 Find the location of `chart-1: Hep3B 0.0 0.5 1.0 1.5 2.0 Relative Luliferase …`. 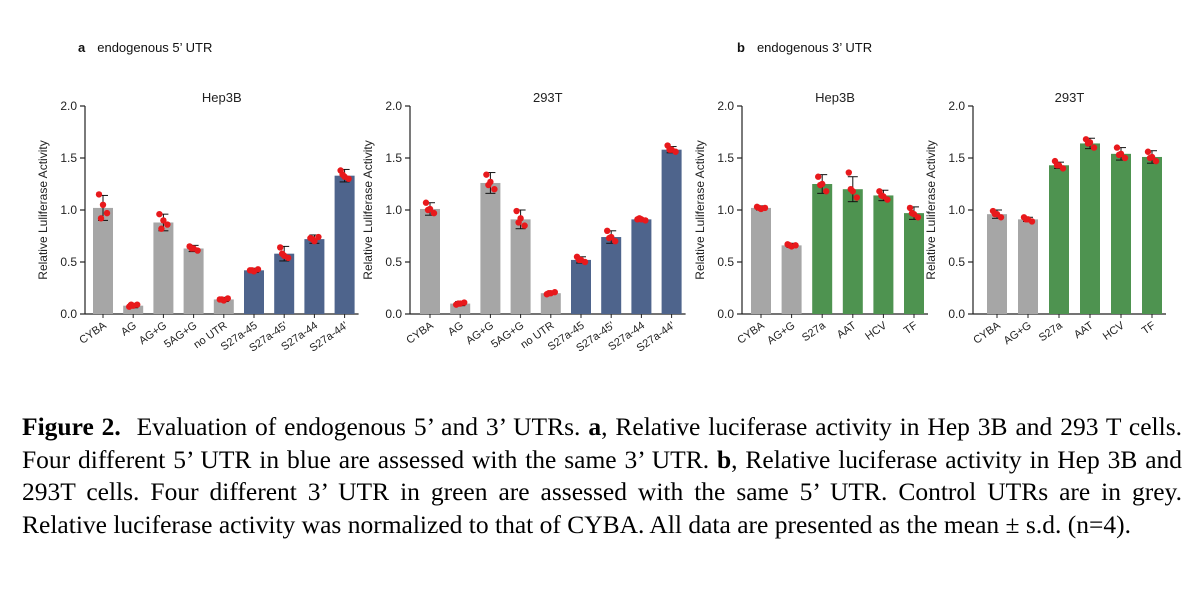

chart-1: Hep3B 0.0 0.5 1.0 1.5 2.0 Relative Luliferase … is located at coordinates (197, 222).